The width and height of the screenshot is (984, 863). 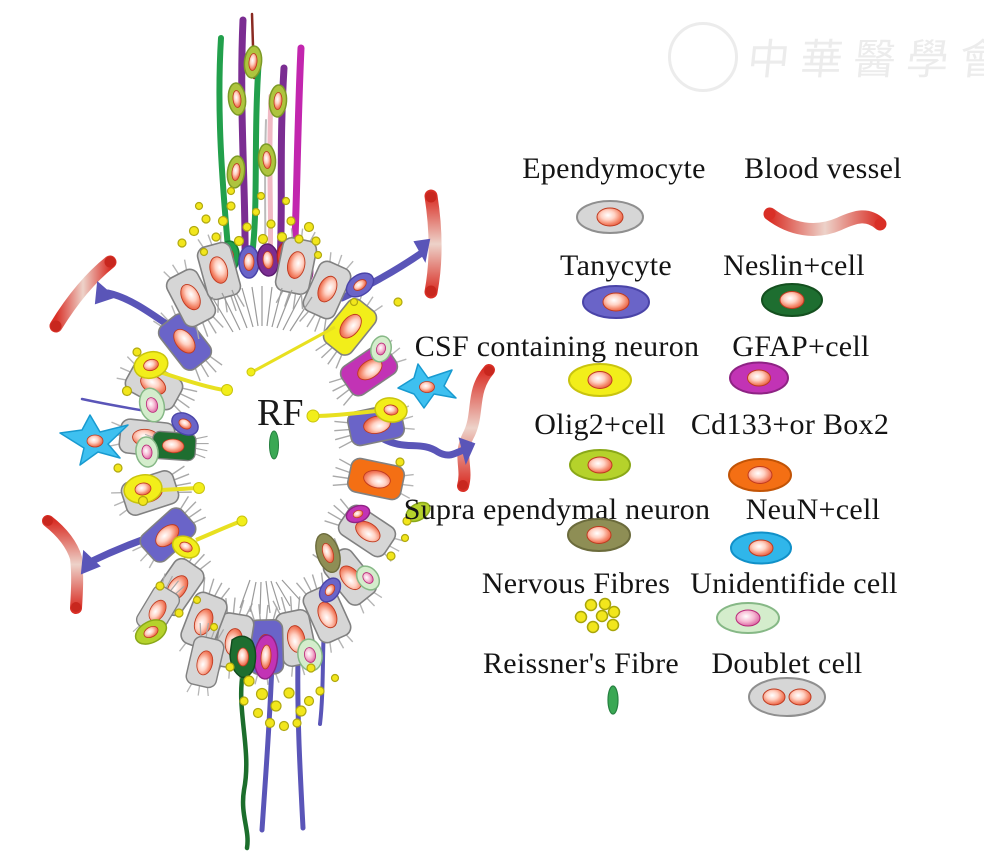 I want to click on legend-label-nervous-fibres: Nervous Fibres, so click(x=576, y=583).